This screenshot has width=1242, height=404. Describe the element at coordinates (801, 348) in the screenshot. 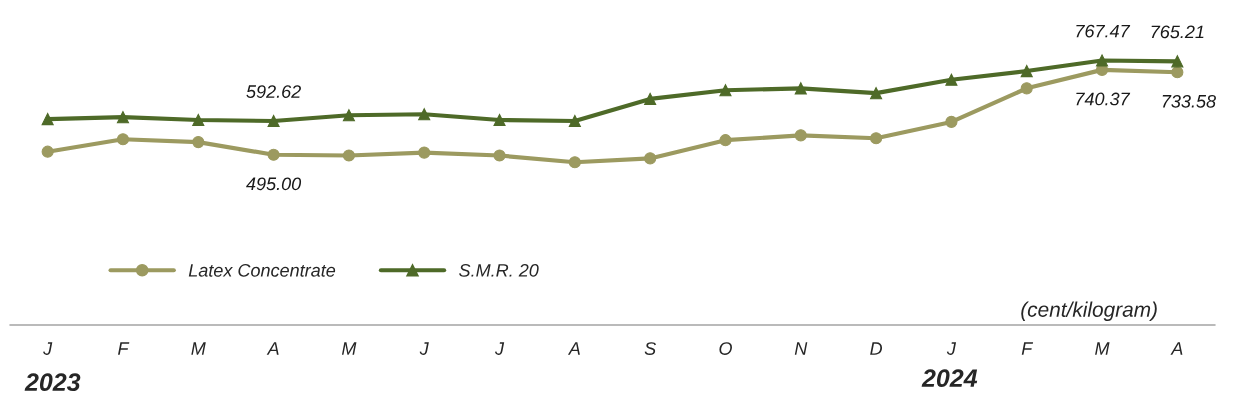

I see `x-tick-label: N` at that location.